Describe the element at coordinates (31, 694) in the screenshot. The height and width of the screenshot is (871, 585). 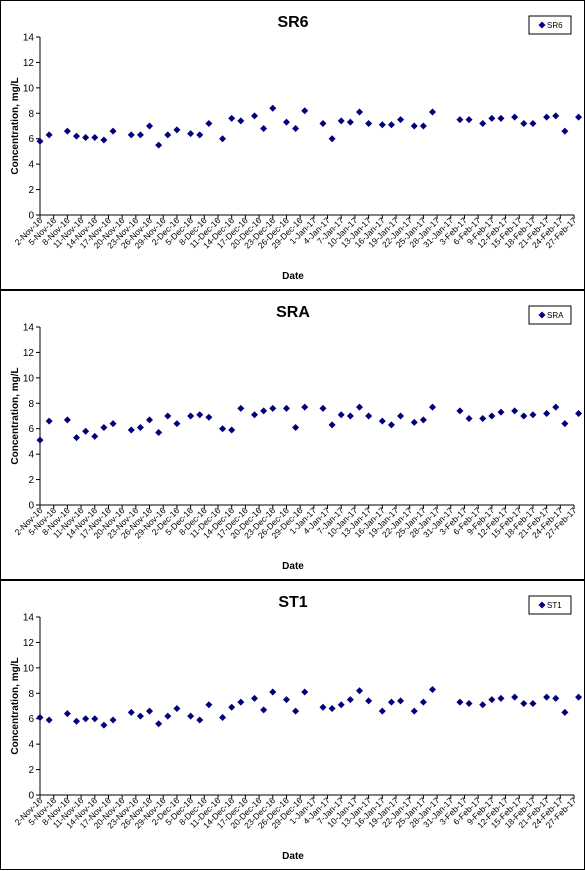
I see `y-tick-label: 8` at that location.